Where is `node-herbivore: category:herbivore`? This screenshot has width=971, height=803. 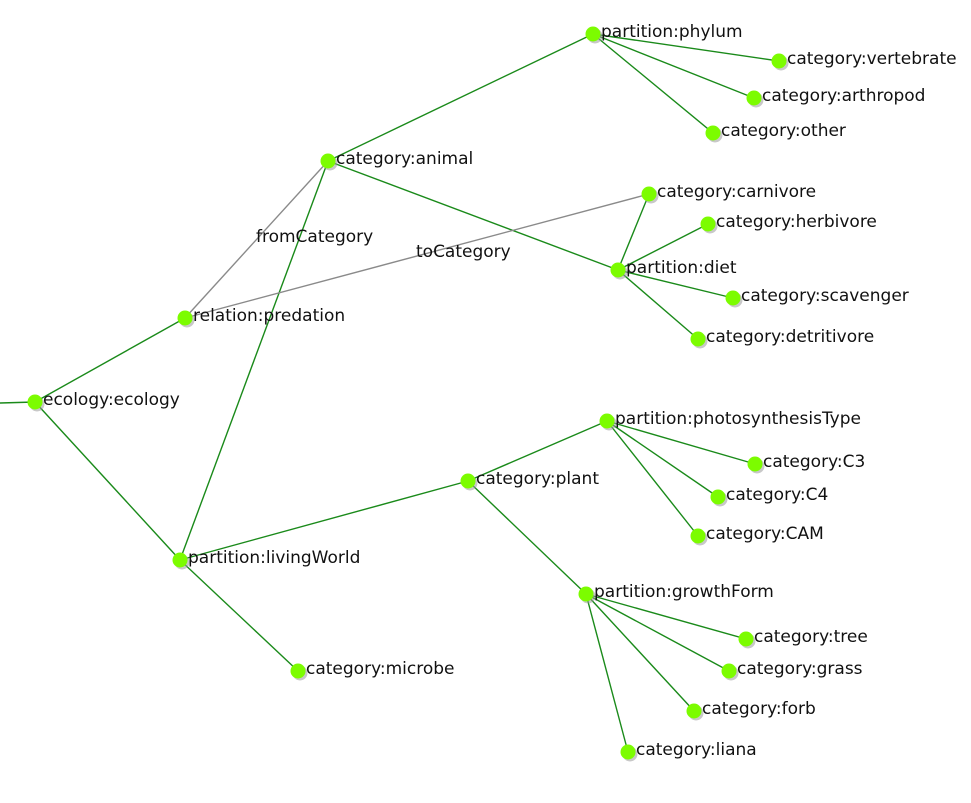
node-herbivore: category:herbivore is located at coordinates (788, 223).